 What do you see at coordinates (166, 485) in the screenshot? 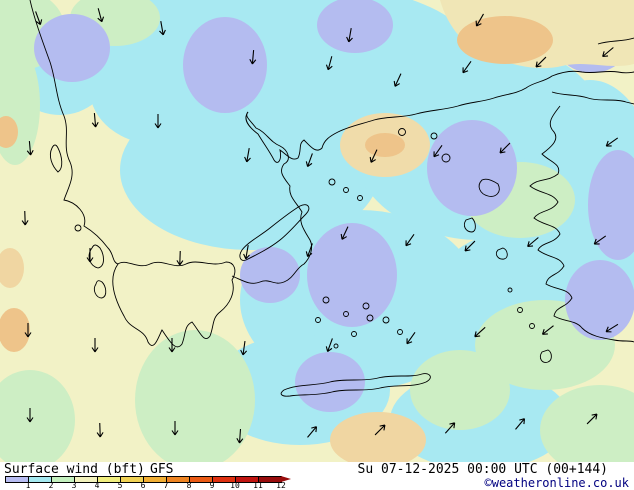
I see `scale-number: 7` at bounding box center [166, 485].